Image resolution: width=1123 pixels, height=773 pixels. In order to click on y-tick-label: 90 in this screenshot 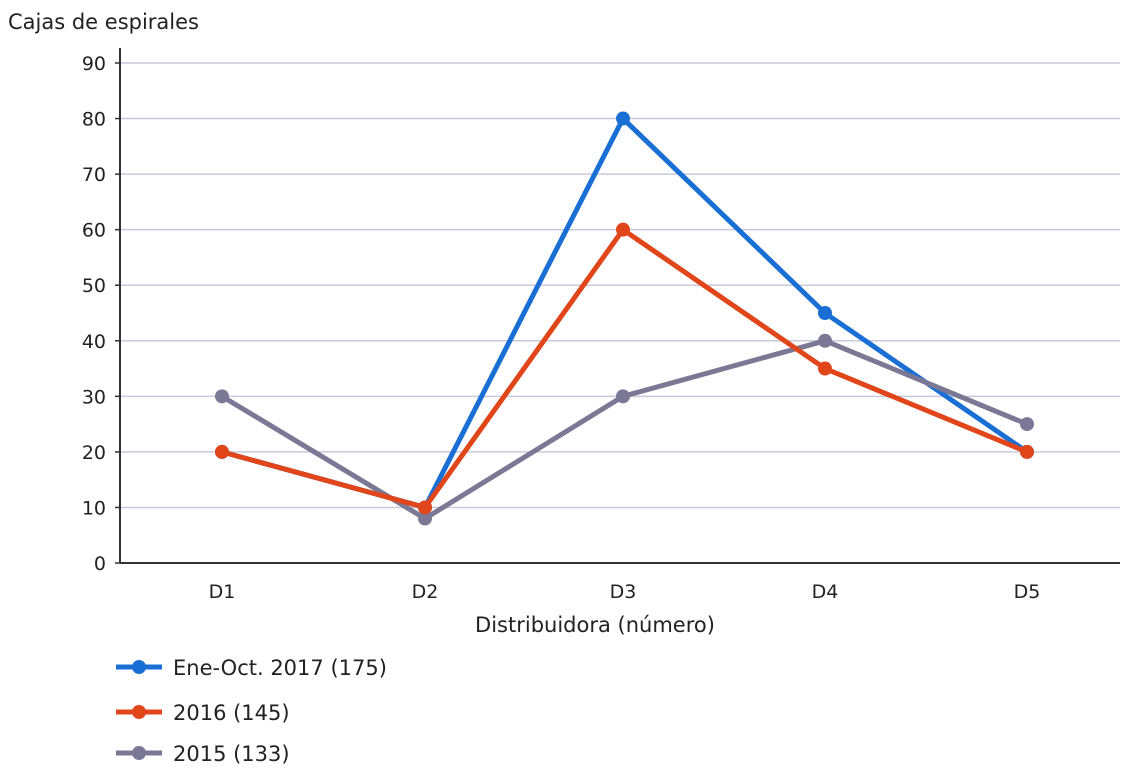, I will do `click(94, 64)`.